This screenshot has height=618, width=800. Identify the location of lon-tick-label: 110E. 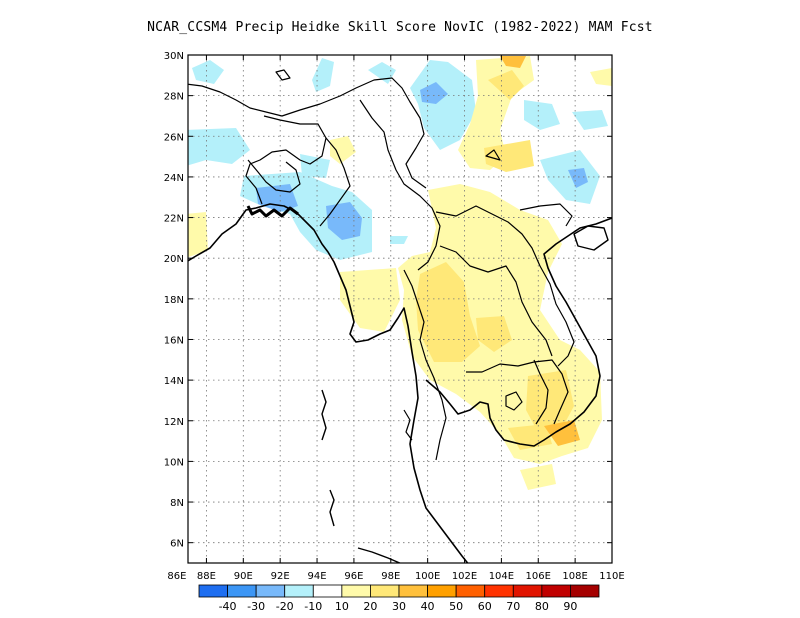
(611, 576).